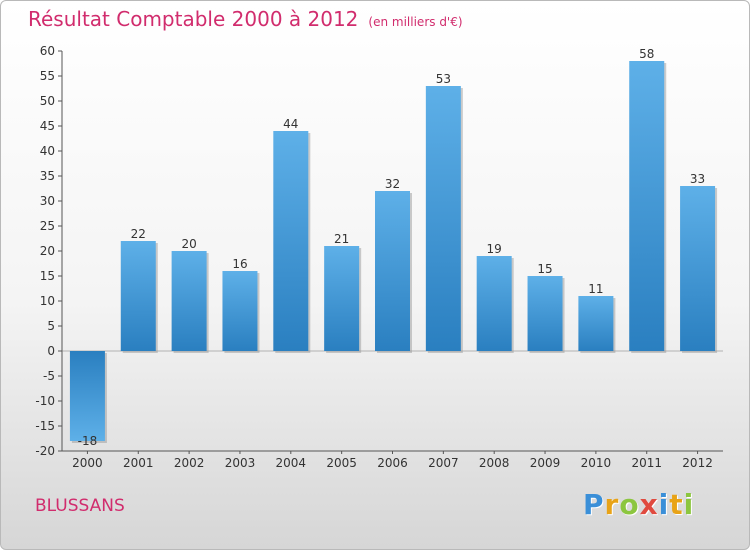 This screenshot has width=750, height=550. Describe the element at coordinates (189, 301) in the screenshot. I see `bar-2002` at that location.